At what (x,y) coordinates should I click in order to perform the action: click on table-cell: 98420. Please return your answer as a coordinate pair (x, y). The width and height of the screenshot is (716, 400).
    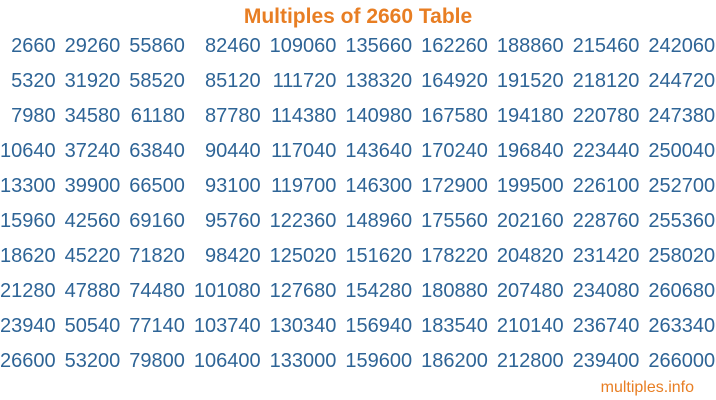
    Looking at the image, I should click on (233, 256).